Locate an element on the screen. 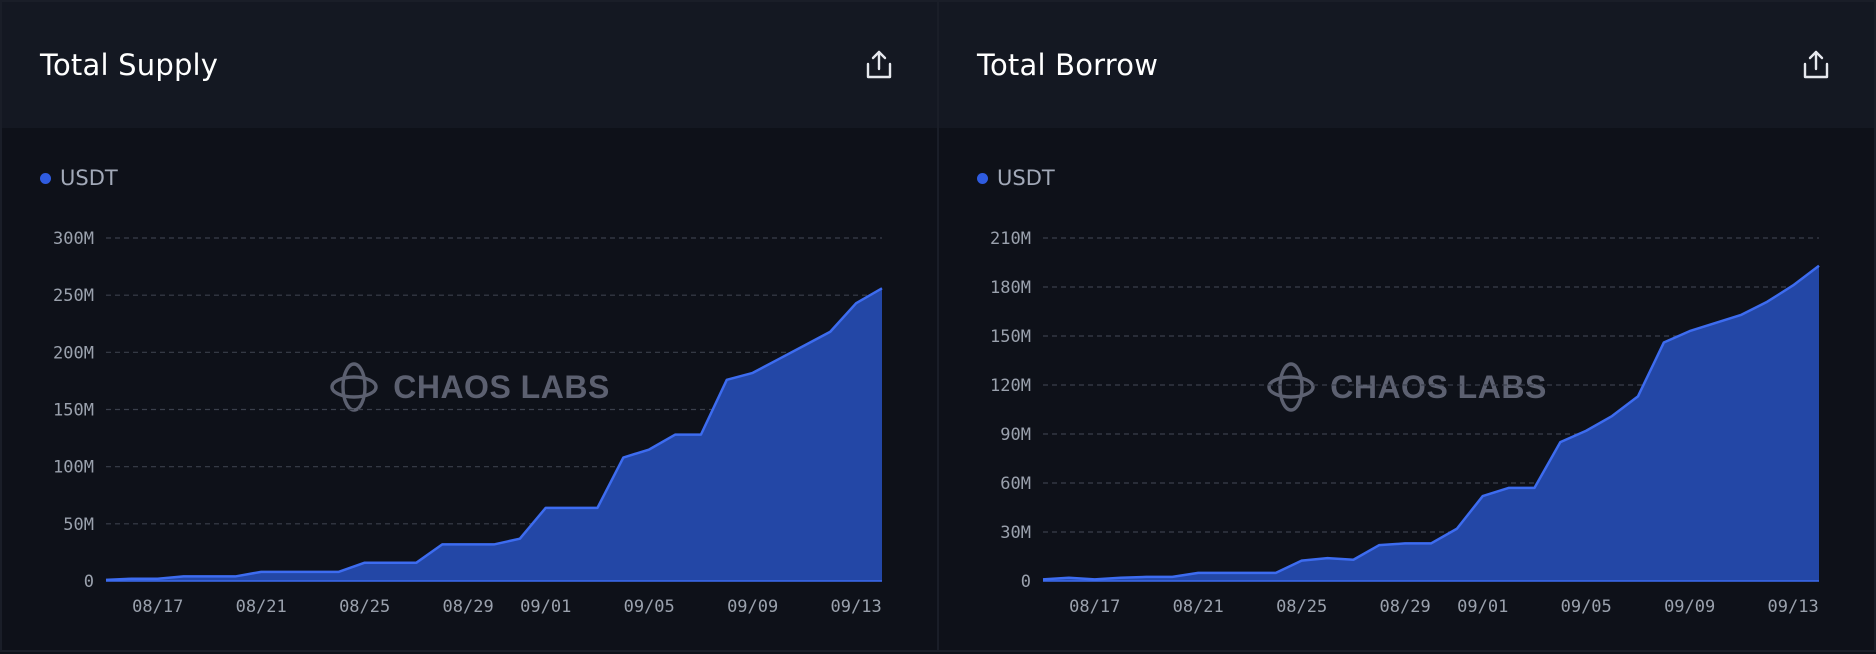  y-tick-label: 90M is located at coordinates (1015, 435).